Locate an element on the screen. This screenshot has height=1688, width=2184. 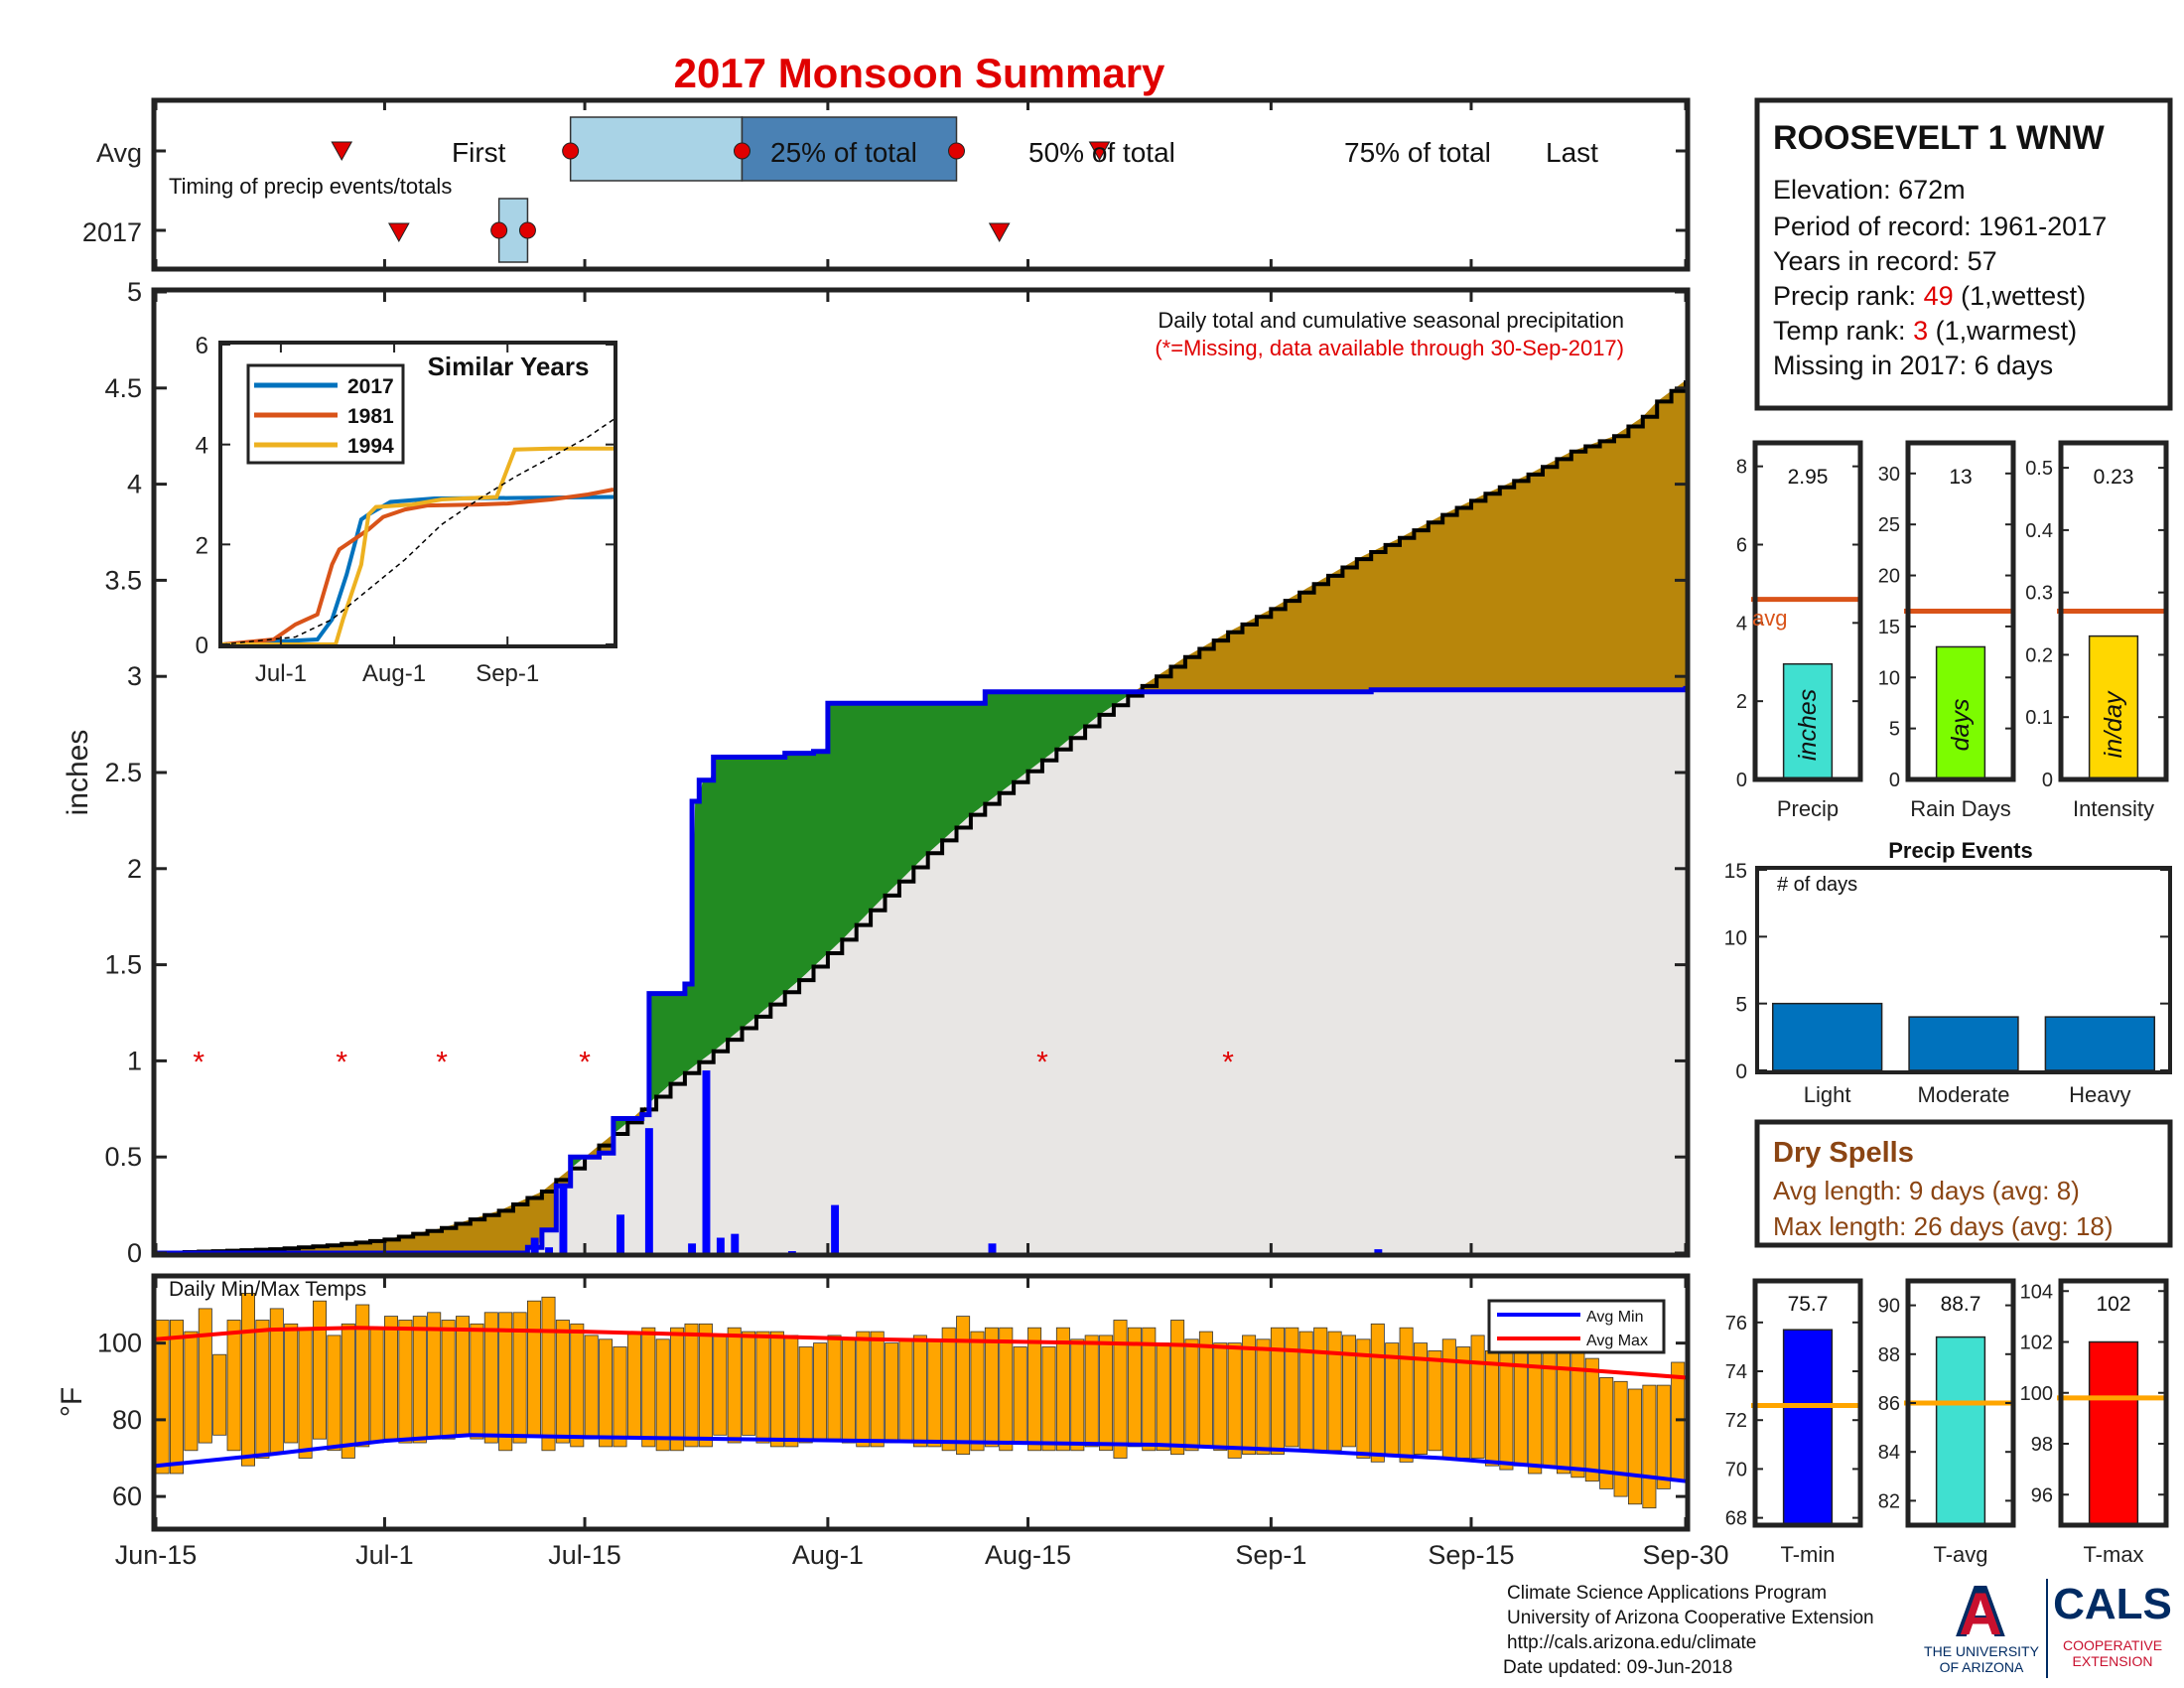
precip-events-y-tick-label: 15 is located at coordinates (1735, 871).